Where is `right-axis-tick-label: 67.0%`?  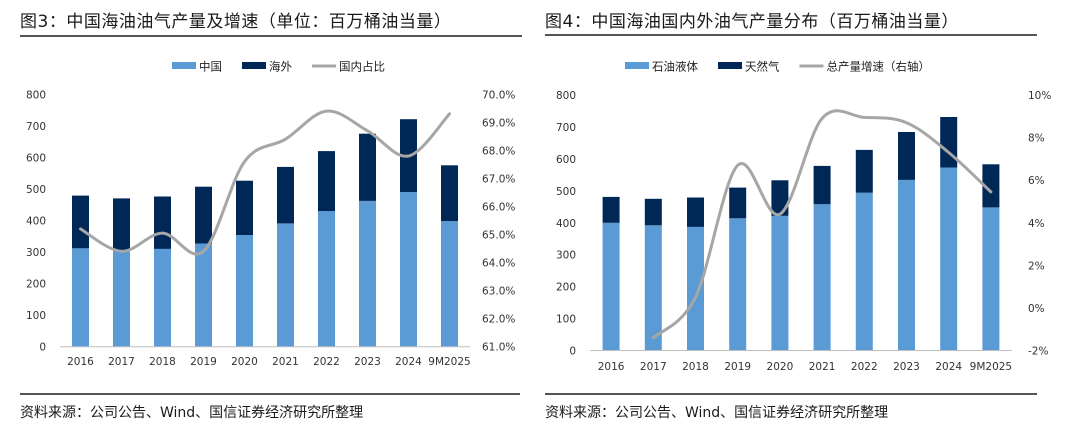
right-axis-tick-label: 67.0% is located at coordinates (498, 179).